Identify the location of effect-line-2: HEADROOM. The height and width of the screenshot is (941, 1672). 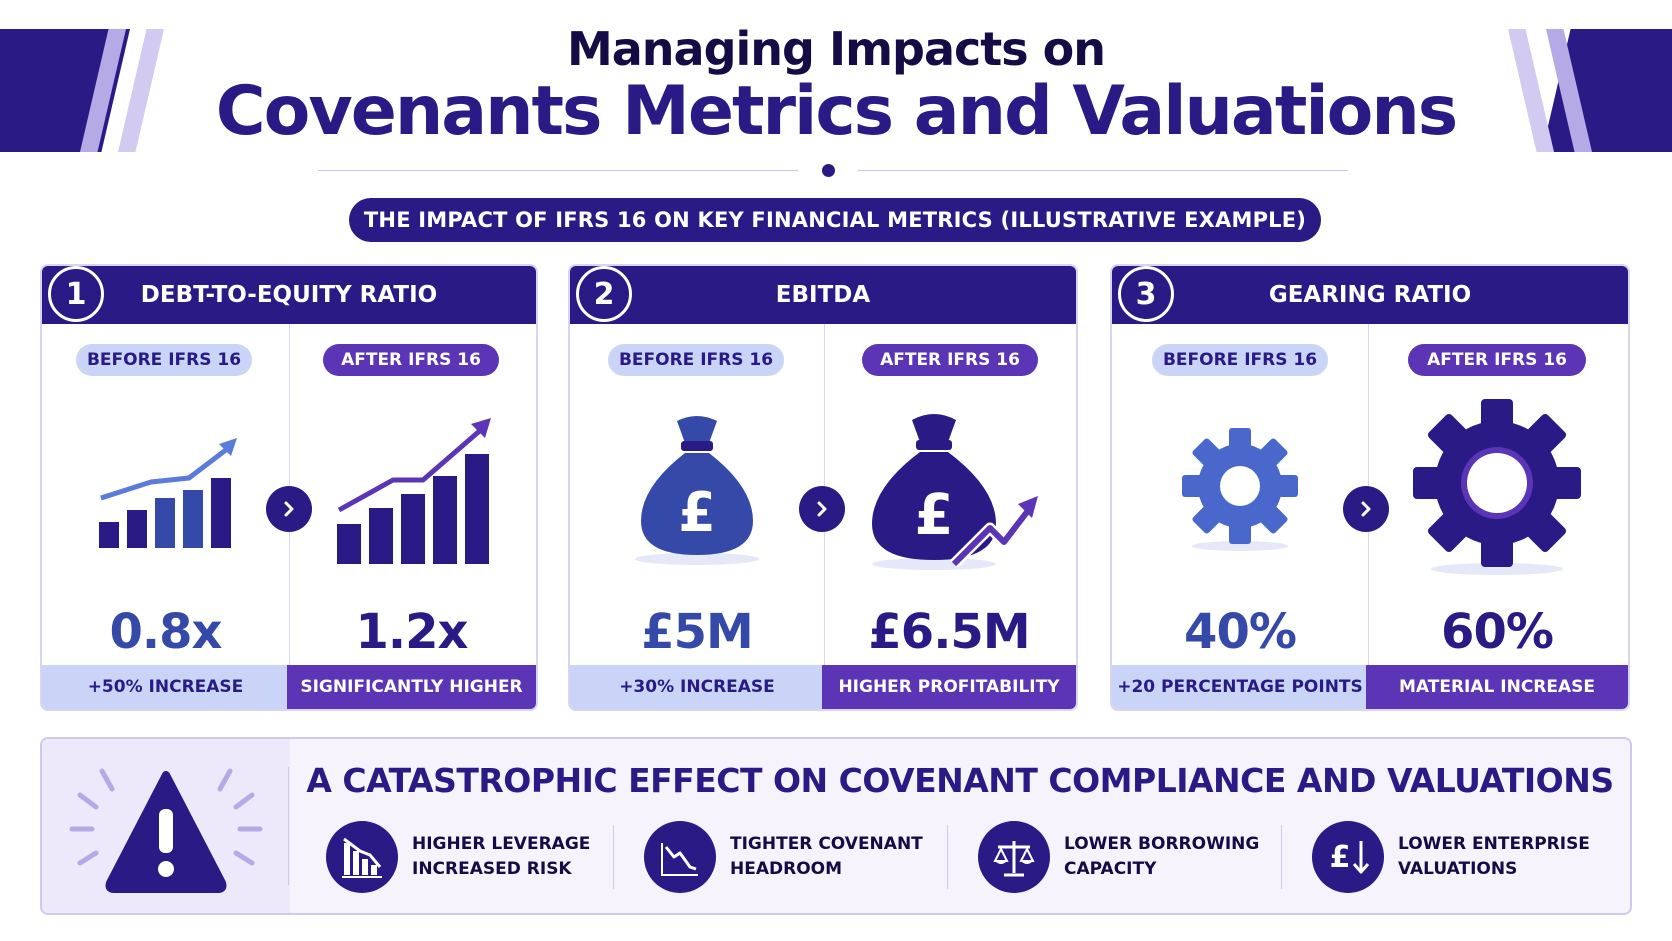
(786, 869).